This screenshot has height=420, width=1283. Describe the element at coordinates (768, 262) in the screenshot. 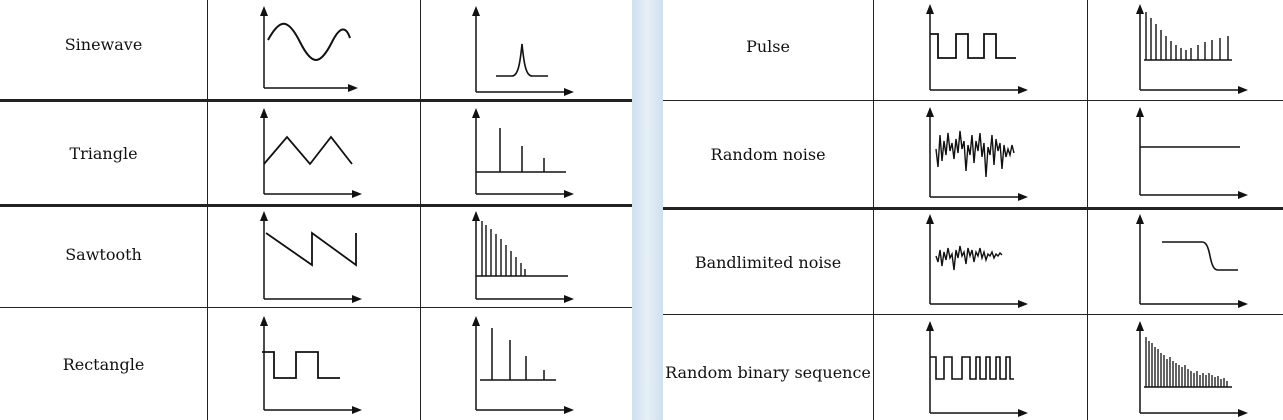

I see `signal-label: Bandlimited noise` at that location.